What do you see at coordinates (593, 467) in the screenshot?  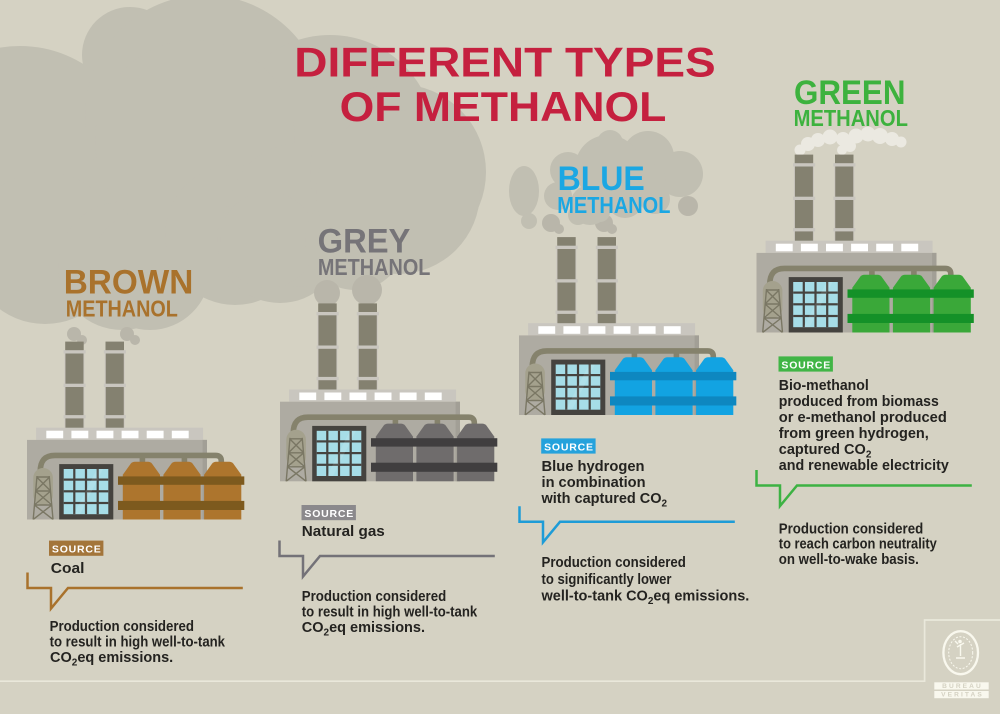 I see `svg-text: Blue hydrogen` at bounding box center [593, 467].